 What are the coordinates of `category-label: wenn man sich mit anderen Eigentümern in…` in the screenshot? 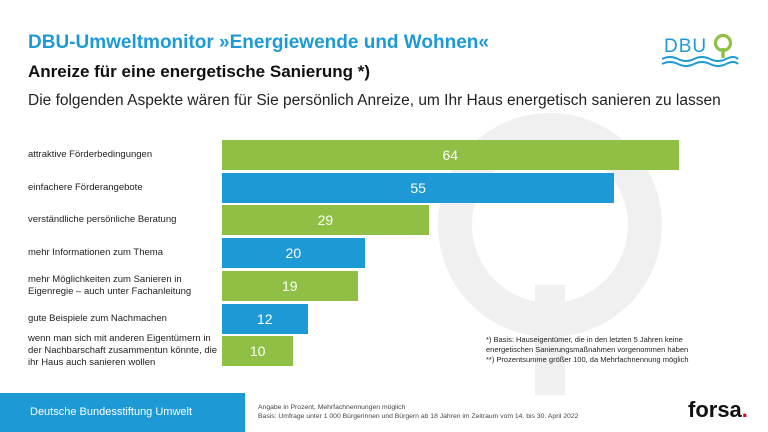 It's located at (123, 351).